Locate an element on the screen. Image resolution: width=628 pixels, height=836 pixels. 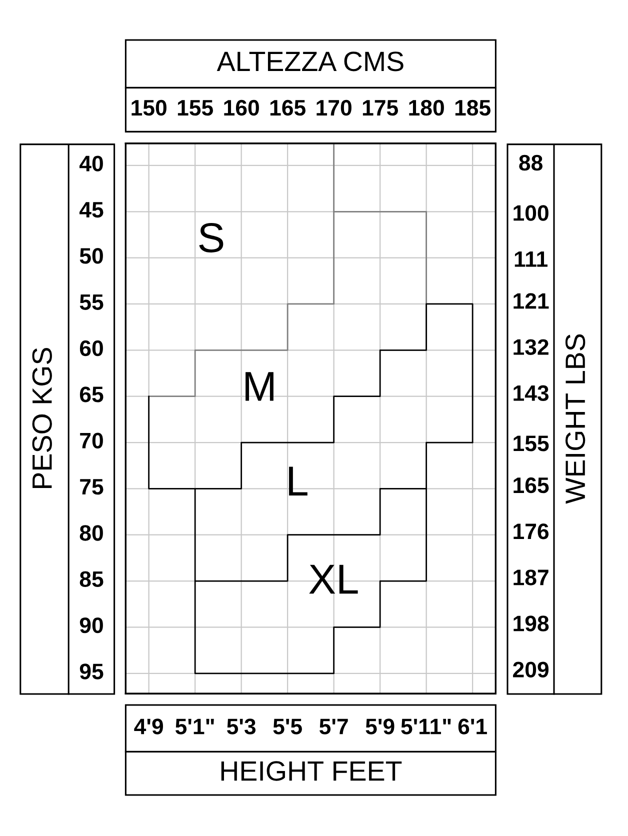
x2-tick-label: 170 is located at coordinates (334, 108).